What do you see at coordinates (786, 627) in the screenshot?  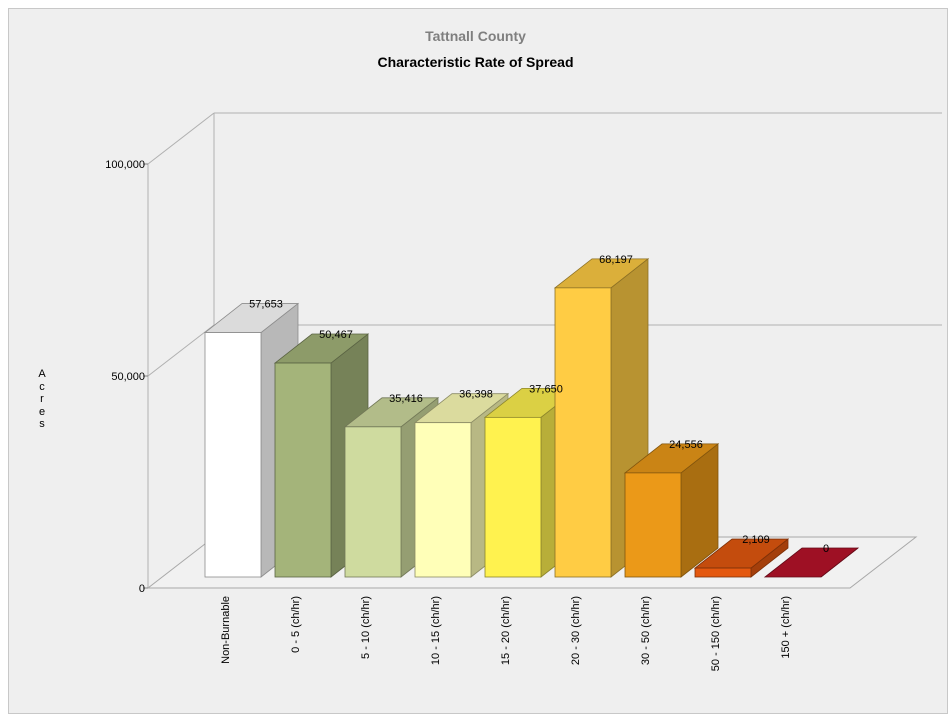 I see `x-tick-label: 150 + (ch/hr)` at bounding box center [786, 627].